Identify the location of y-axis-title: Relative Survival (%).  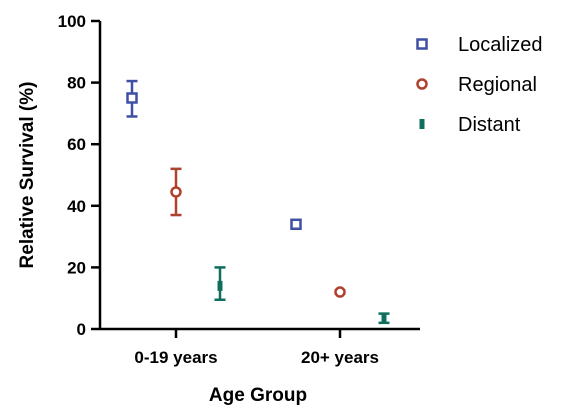
(27, 175).